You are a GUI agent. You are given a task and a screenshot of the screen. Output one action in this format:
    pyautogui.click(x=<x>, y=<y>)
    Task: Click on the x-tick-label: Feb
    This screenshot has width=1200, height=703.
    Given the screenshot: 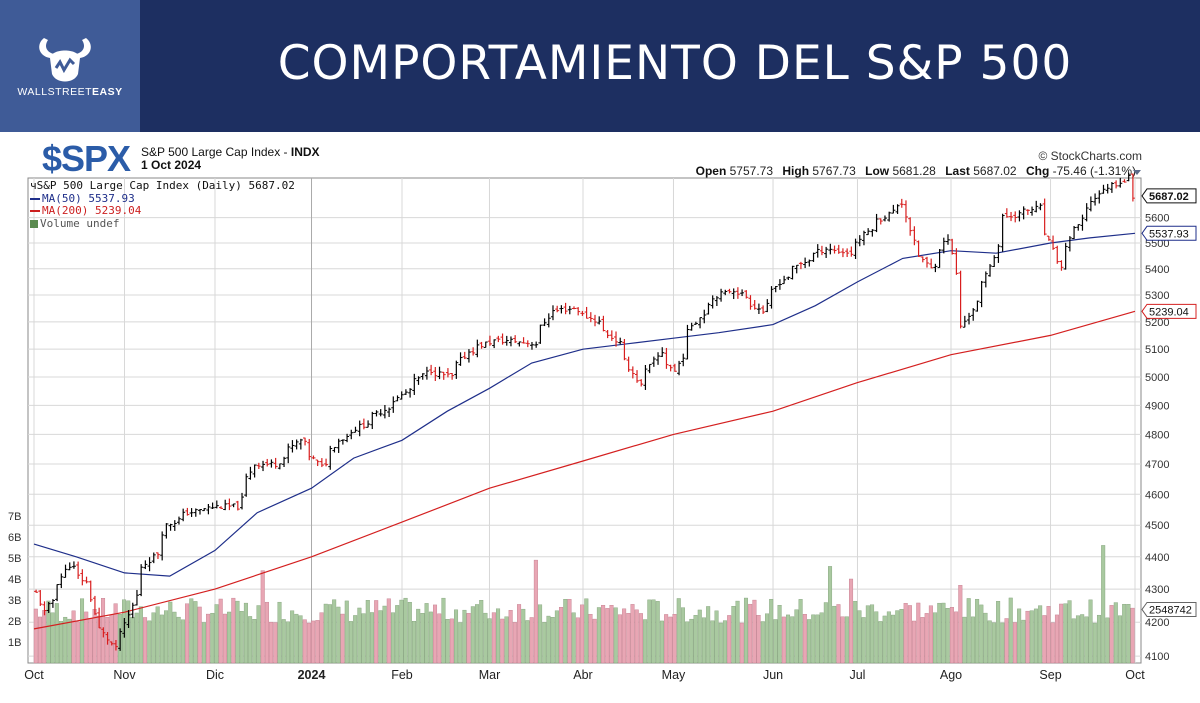 What is the action you would take?
    pyautogui.click(x=402, y=675)
    